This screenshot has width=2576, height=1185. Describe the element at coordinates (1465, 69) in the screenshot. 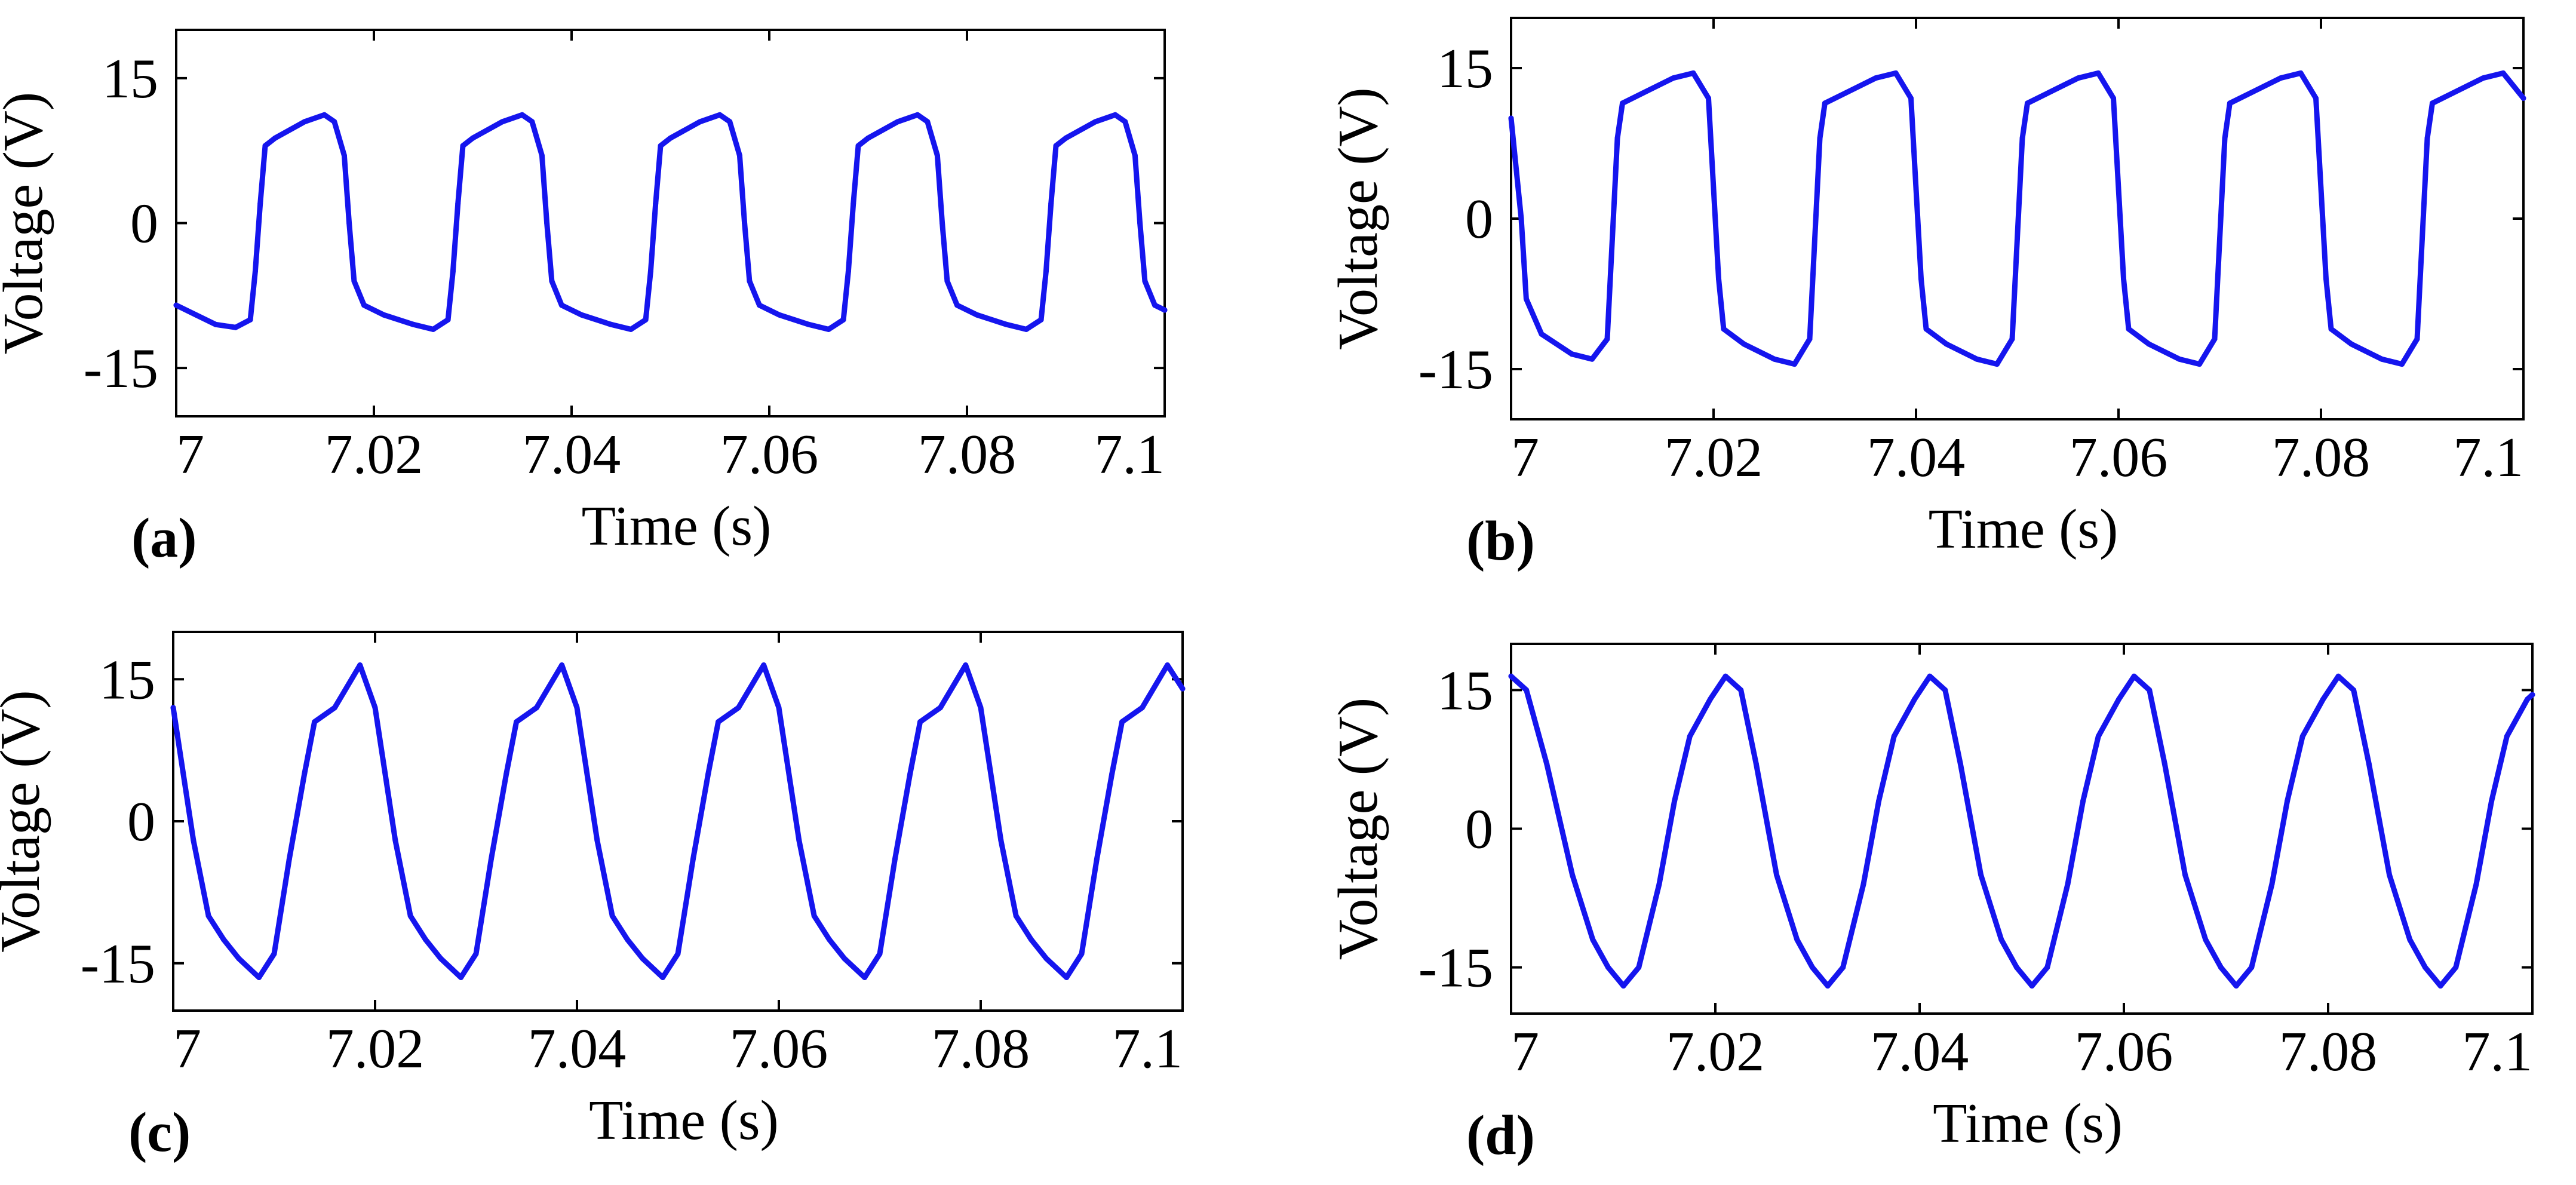

I see `y-tick-label: 15` at that location.